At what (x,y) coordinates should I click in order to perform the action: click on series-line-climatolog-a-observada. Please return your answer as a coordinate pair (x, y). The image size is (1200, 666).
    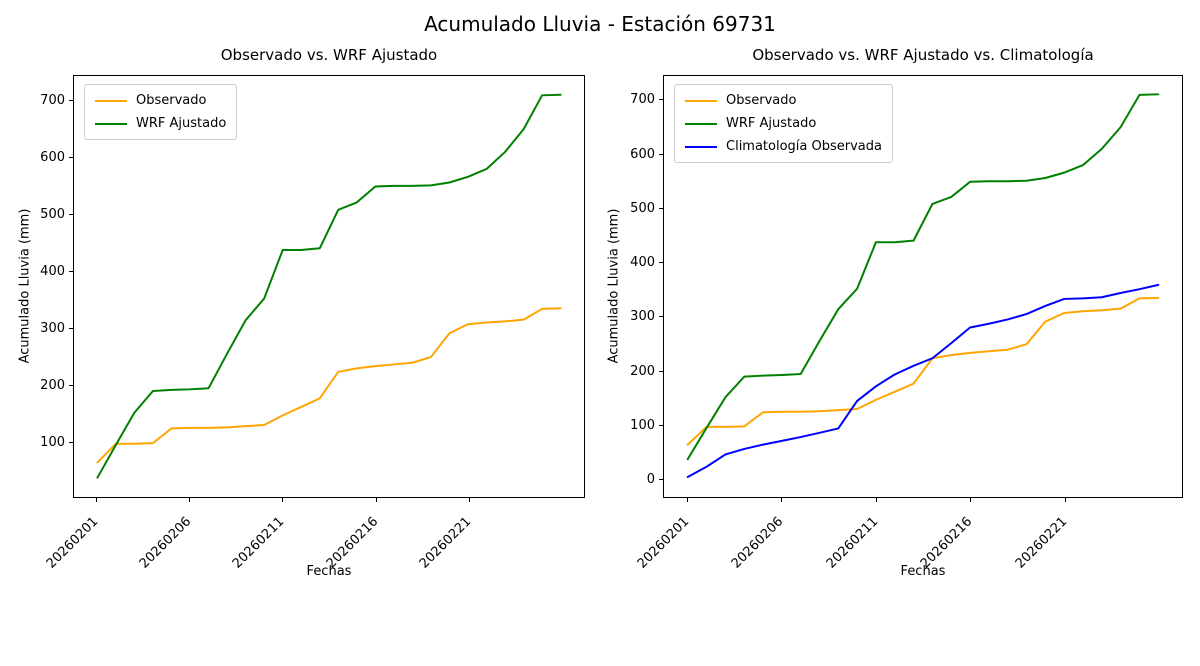
    Looking at the image, I should click on (923, 380).